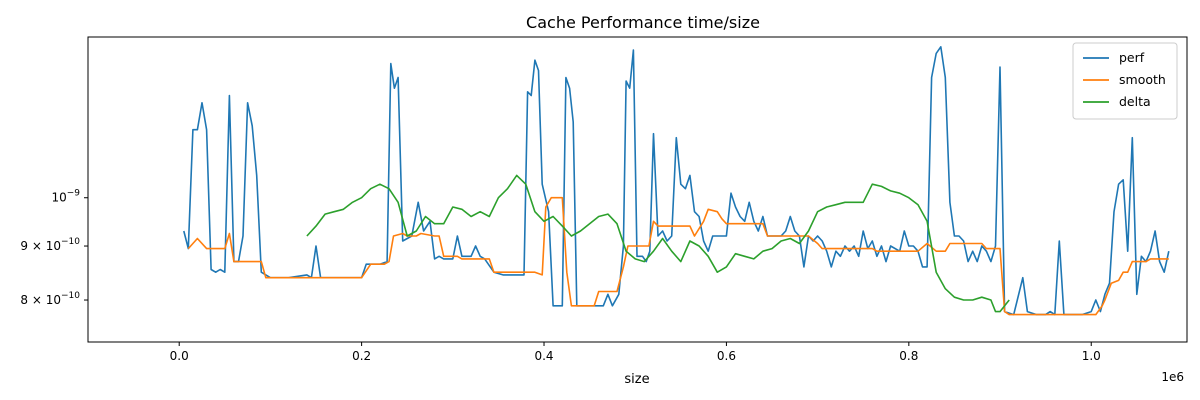 The width and height of the screenshot is (1200, 400). I want to click on y-tick-label: 8 × 10⁻¹⁰, so click(50, 299).